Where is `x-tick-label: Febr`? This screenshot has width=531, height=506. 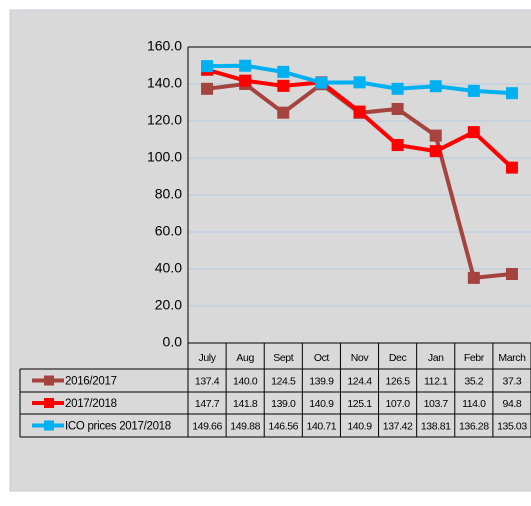 x-tick-label: Febr is located at coordinates (474, 358).